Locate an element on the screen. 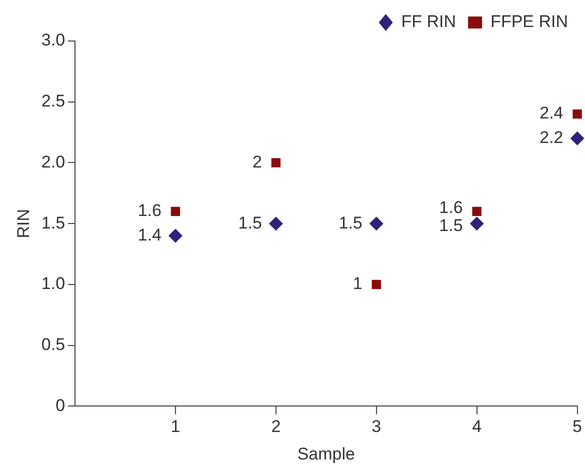  x-axis-title: Sample is located at coordinates (326, 454).